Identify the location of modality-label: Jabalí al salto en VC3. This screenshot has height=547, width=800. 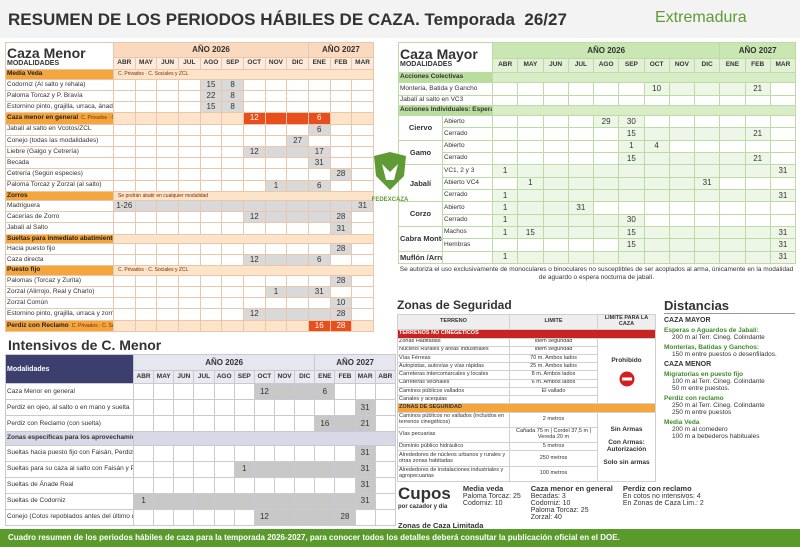
(445, 100).